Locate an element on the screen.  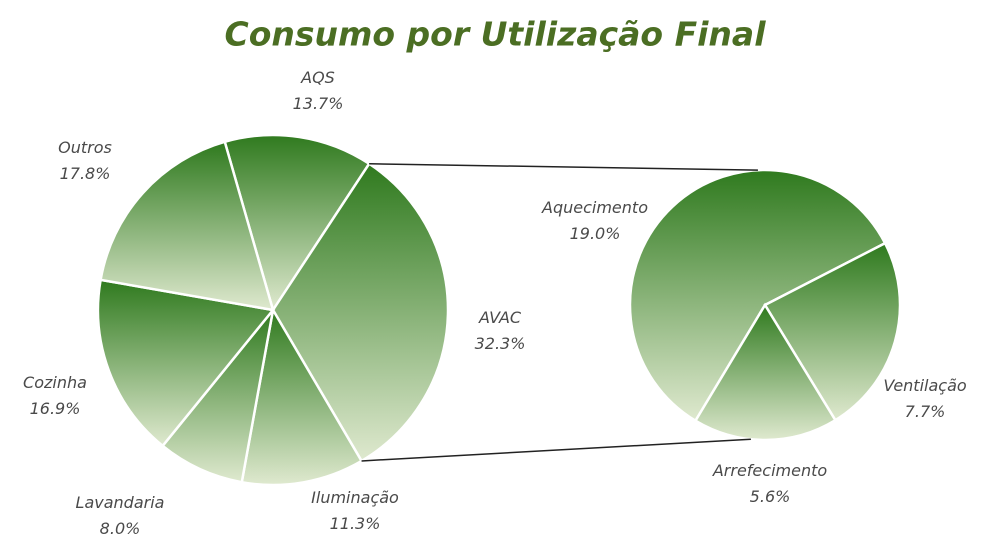
slice-value: 16.9% is located at coordinates (55, 408).